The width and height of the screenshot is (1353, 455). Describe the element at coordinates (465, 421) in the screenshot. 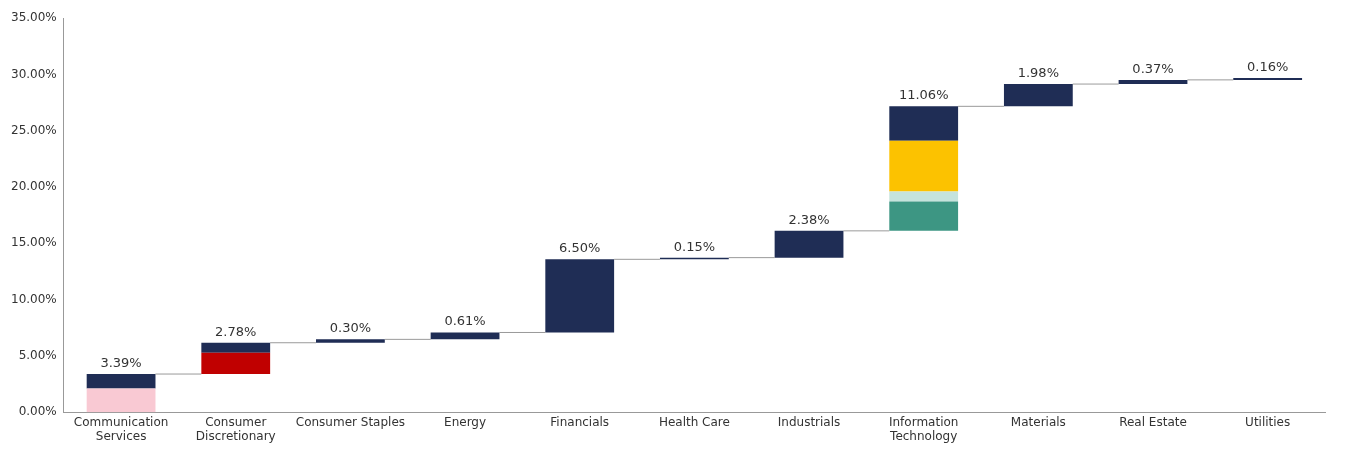

I see `x-tick-label: Energy` at that location.